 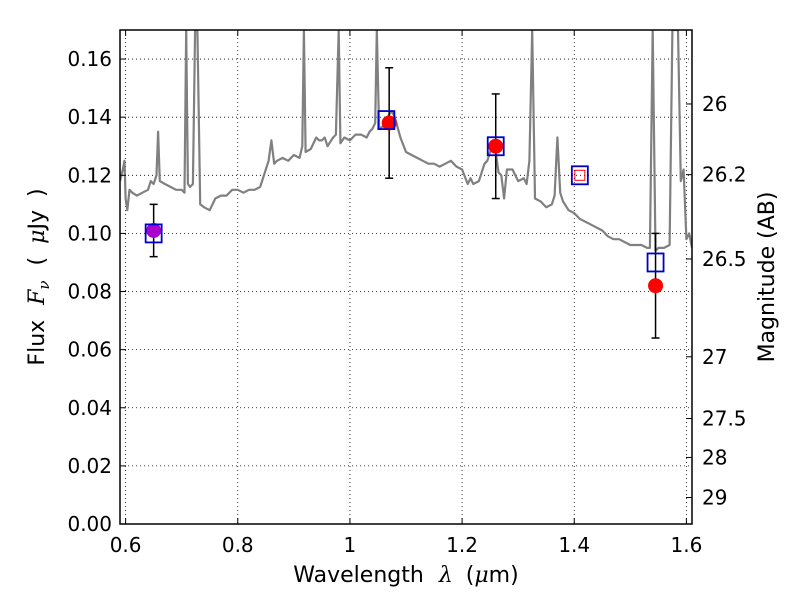 What do you see at coordinates (238, 545) in the screenshot?
I see `x-tick-label: 0.8` at bounding box center [238, 545].